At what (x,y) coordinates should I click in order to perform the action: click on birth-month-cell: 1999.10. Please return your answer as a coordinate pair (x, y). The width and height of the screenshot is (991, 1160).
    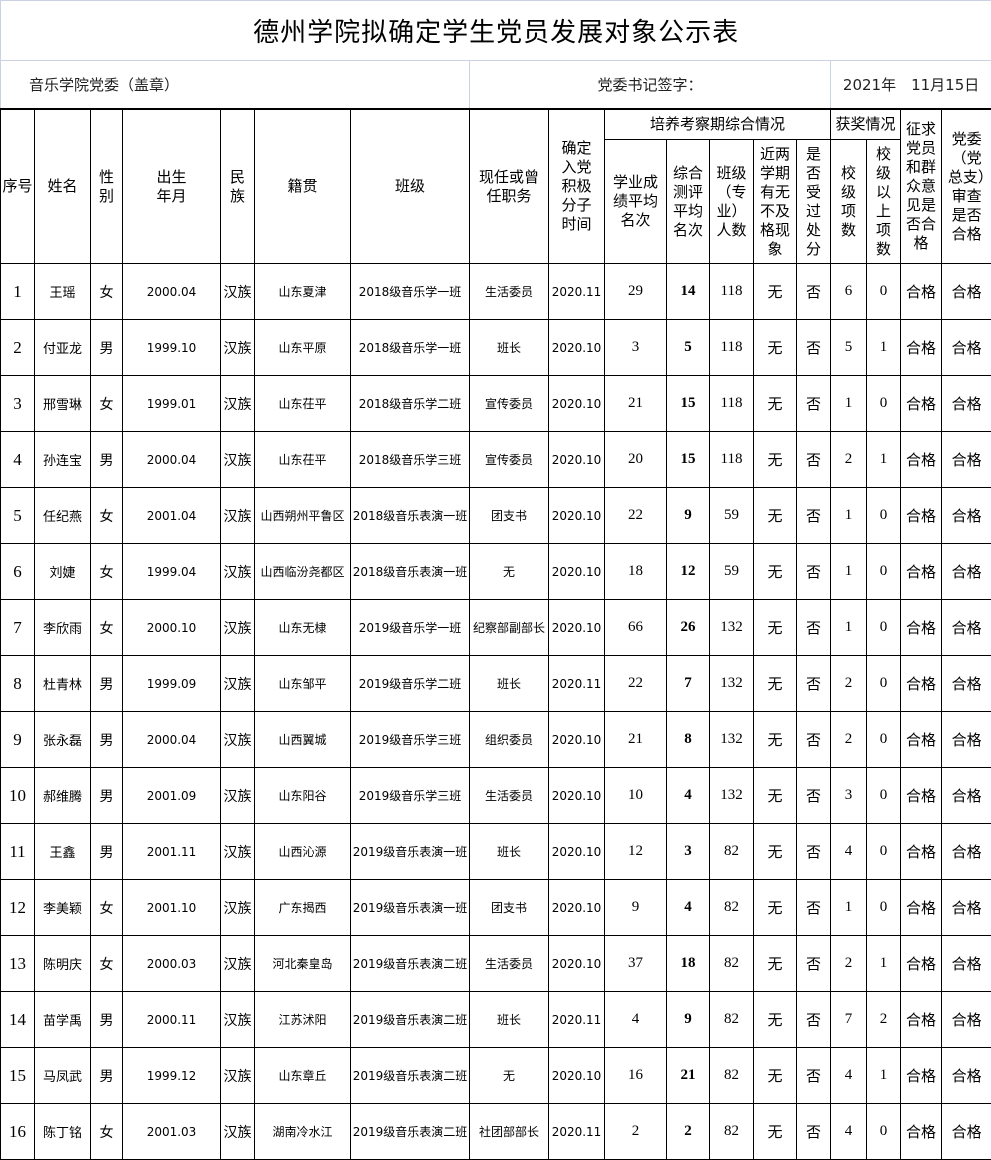
    Looking at the image, I should click on (172, 348).